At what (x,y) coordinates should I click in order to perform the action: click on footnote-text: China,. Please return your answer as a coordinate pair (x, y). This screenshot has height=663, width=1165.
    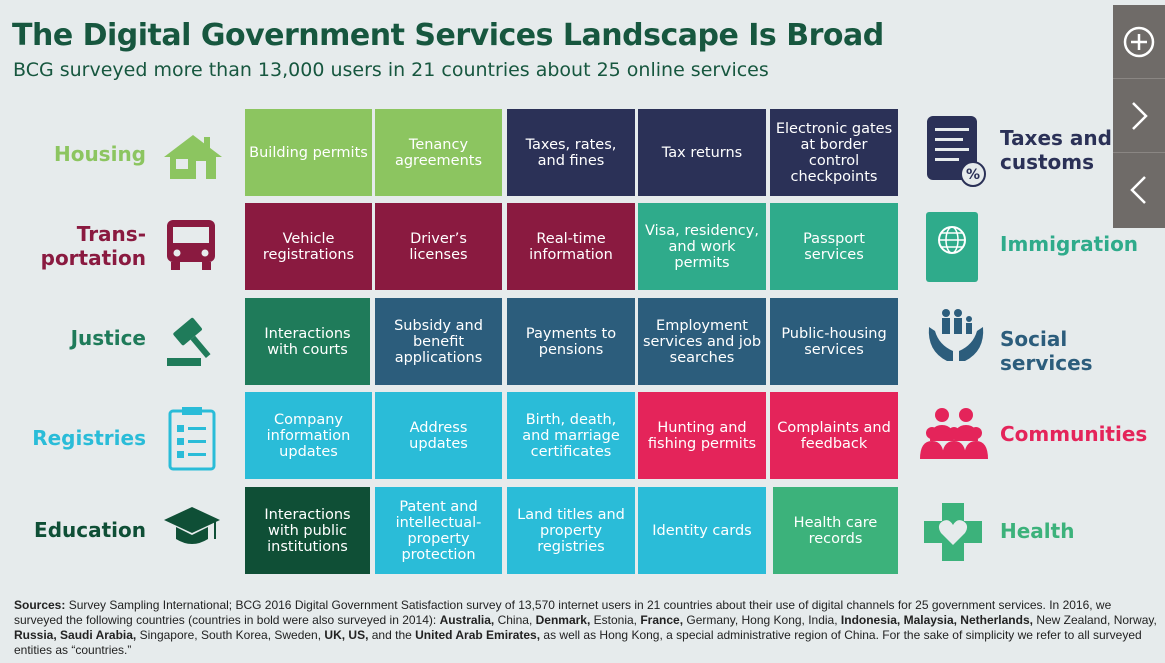
    Looking at the image, I should click on (515, 620).